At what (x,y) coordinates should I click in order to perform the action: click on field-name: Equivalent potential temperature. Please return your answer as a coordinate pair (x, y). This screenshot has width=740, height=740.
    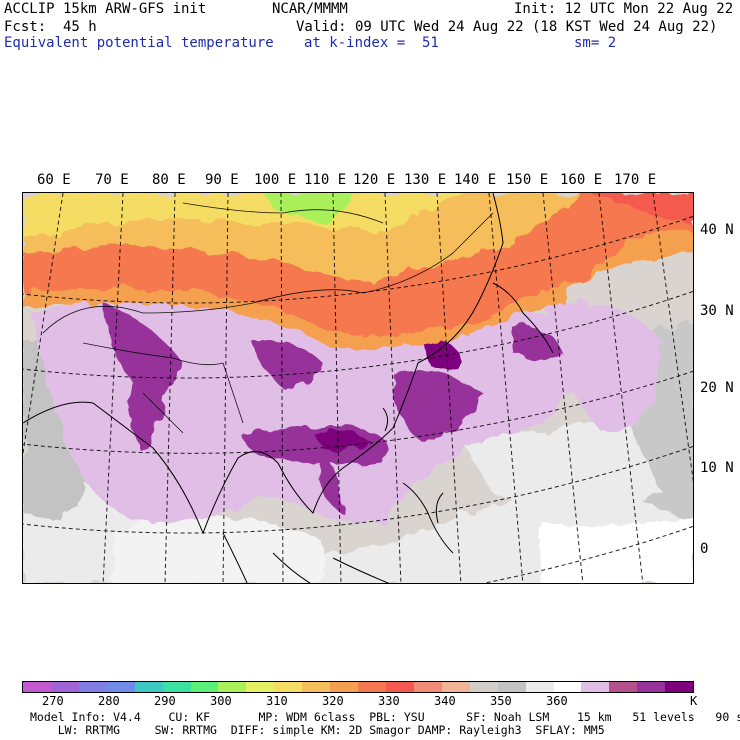
    Looking at the image, I should click on (139, 43).